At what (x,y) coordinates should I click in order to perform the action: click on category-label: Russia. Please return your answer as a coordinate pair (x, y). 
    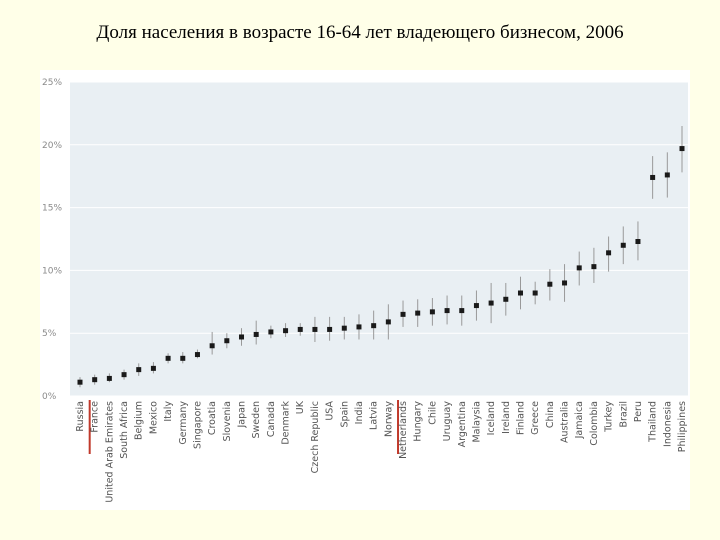
    Looking at the image, I should click on (80, 416).